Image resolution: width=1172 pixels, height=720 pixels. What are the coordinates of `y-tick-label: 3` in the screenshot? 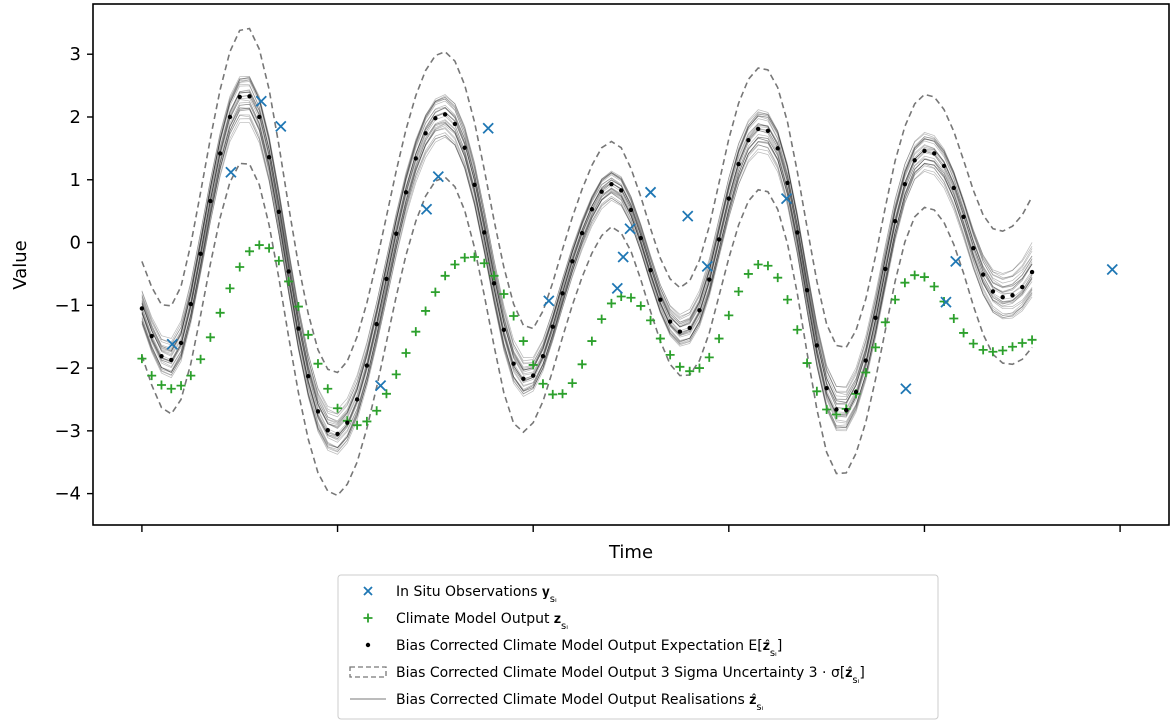 It's located at (75, 54).